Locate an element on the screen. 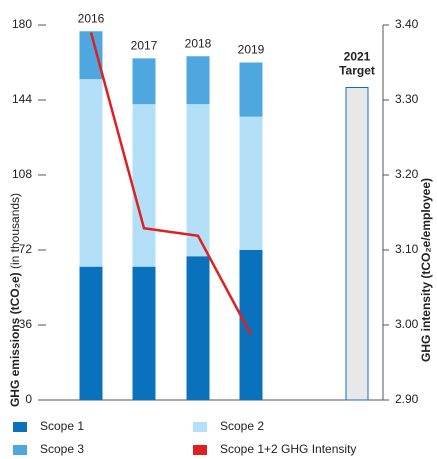 This screenshot has width=437, height=459. x-tick-label: 2017 is located at coordinates (144, 46).